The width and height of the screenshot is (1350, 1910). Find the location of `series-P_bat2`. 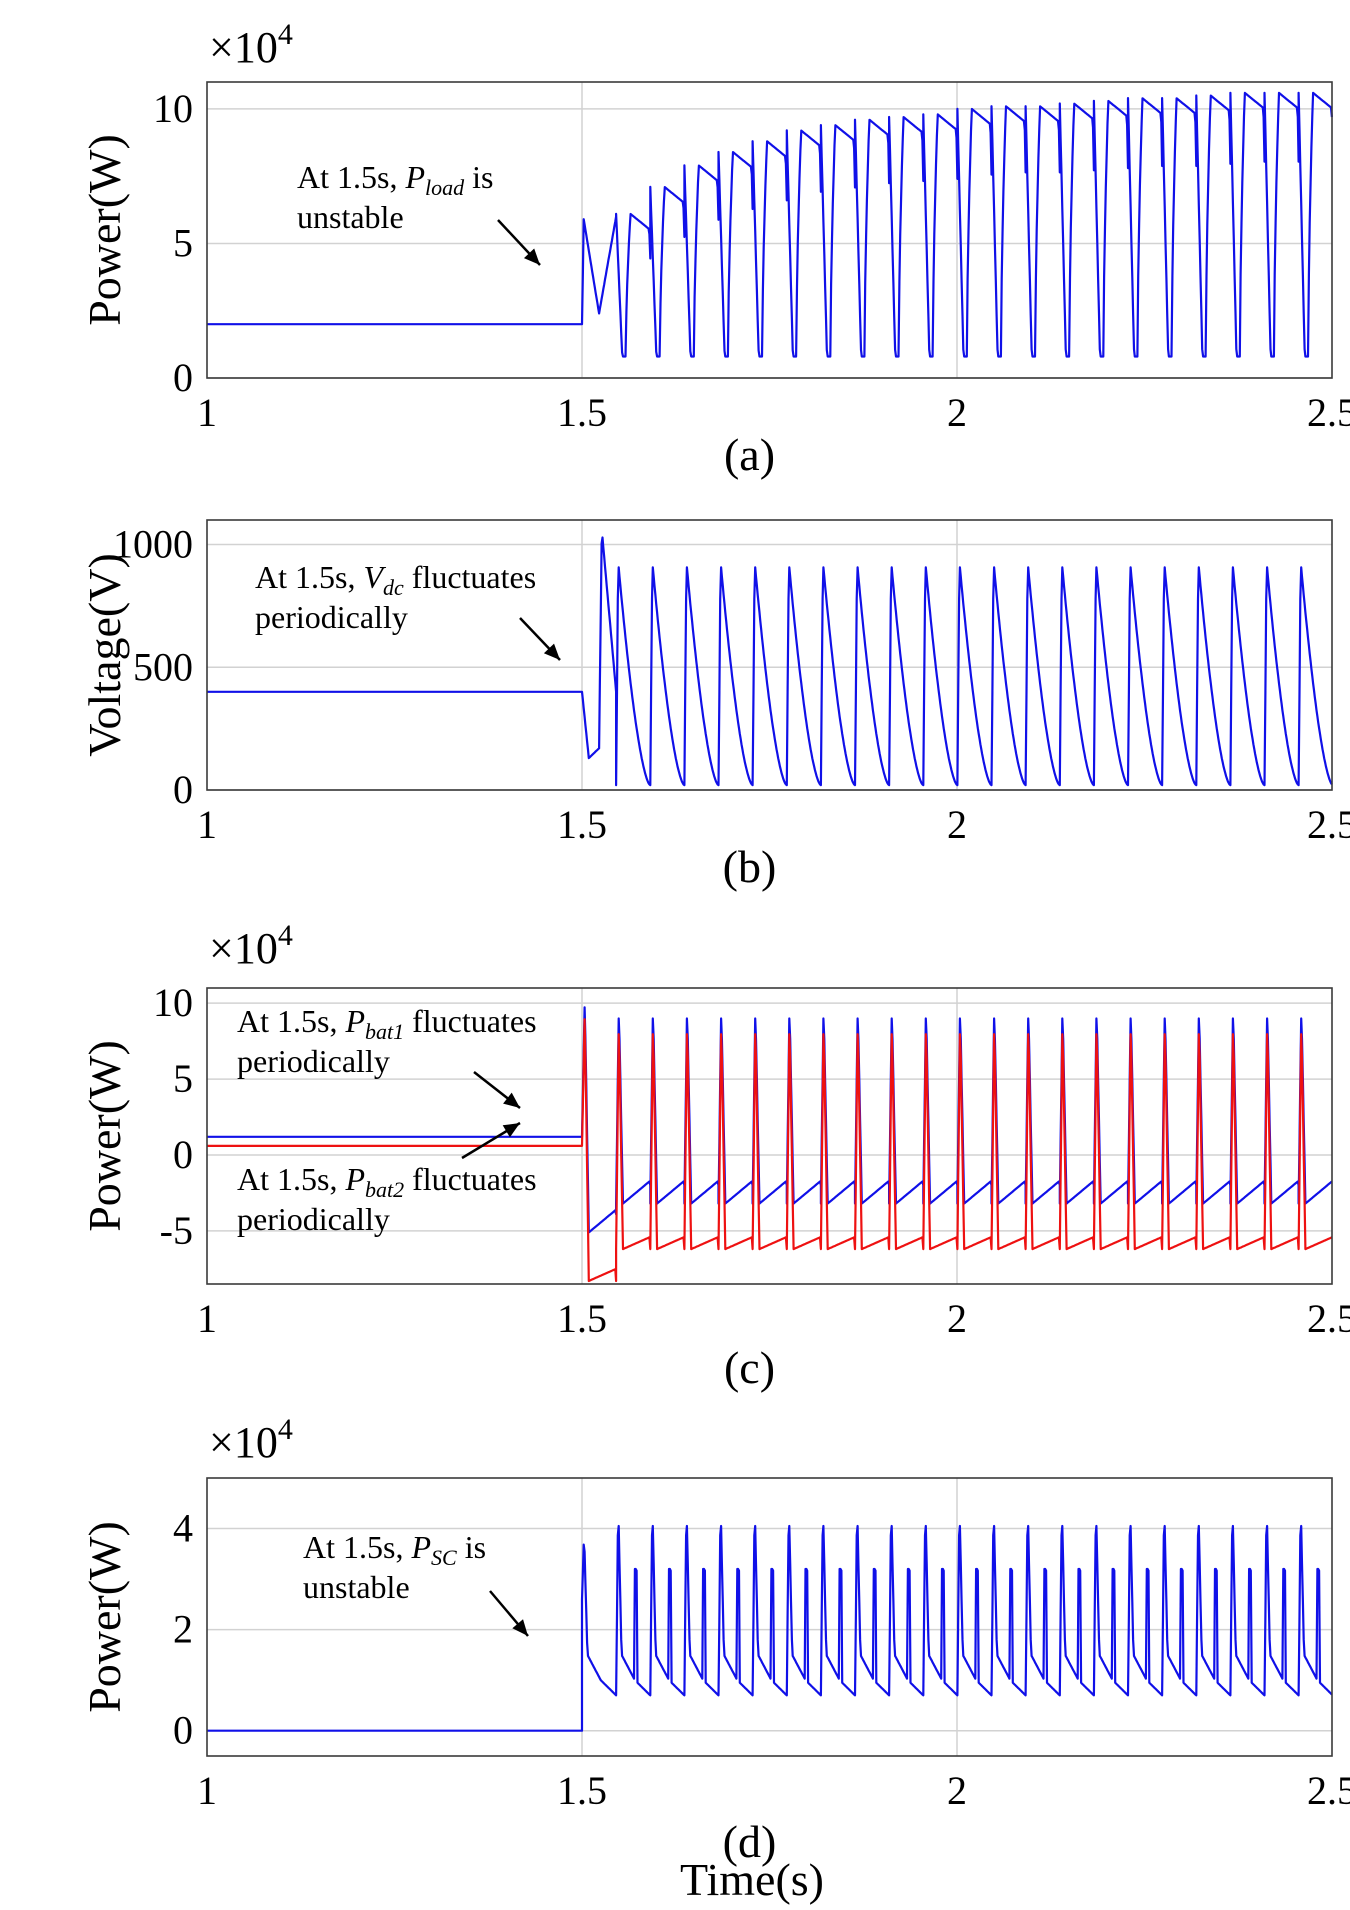

series-P_bat2 is located at coordinates (770, 1150).